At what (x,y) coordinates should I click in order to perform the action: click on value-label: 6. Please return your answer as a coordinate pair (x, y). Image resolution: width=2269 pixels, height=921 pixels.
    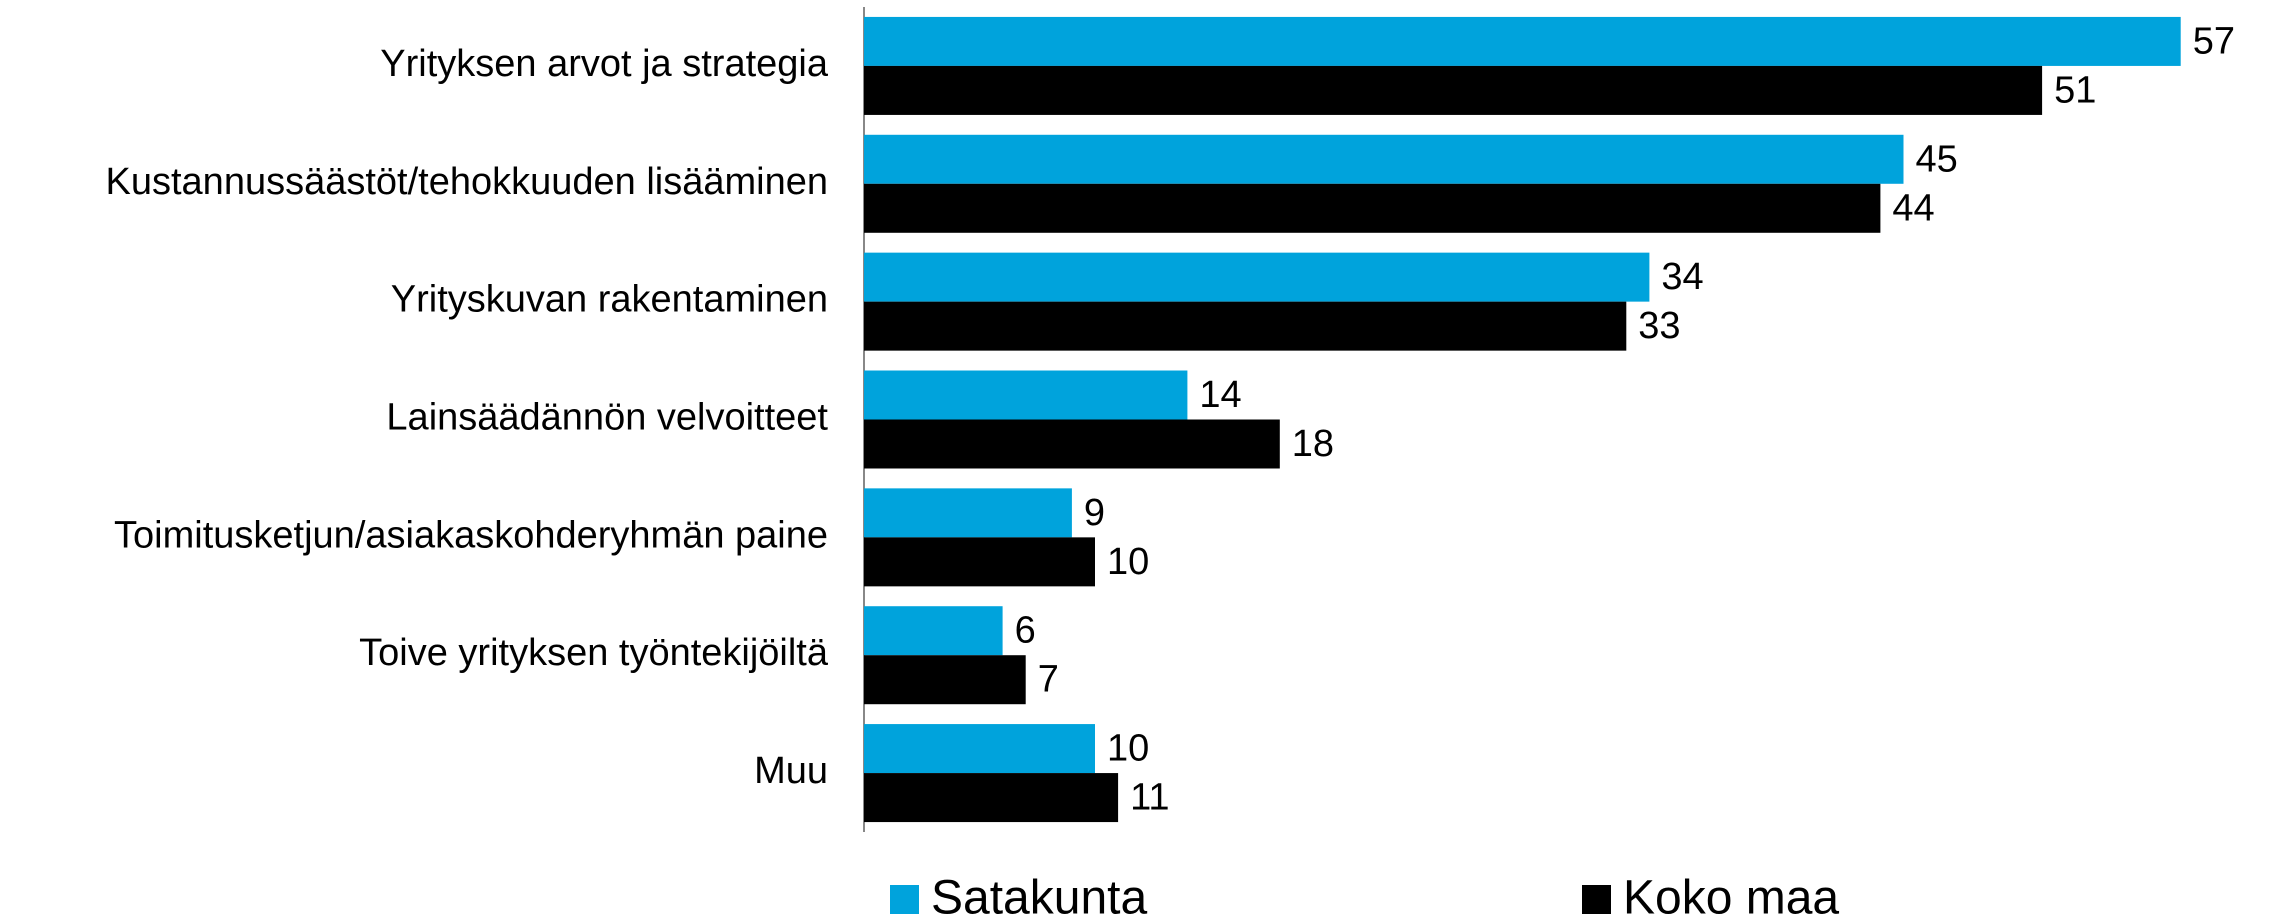
    Looking at the image, I should click on (1025, 631).